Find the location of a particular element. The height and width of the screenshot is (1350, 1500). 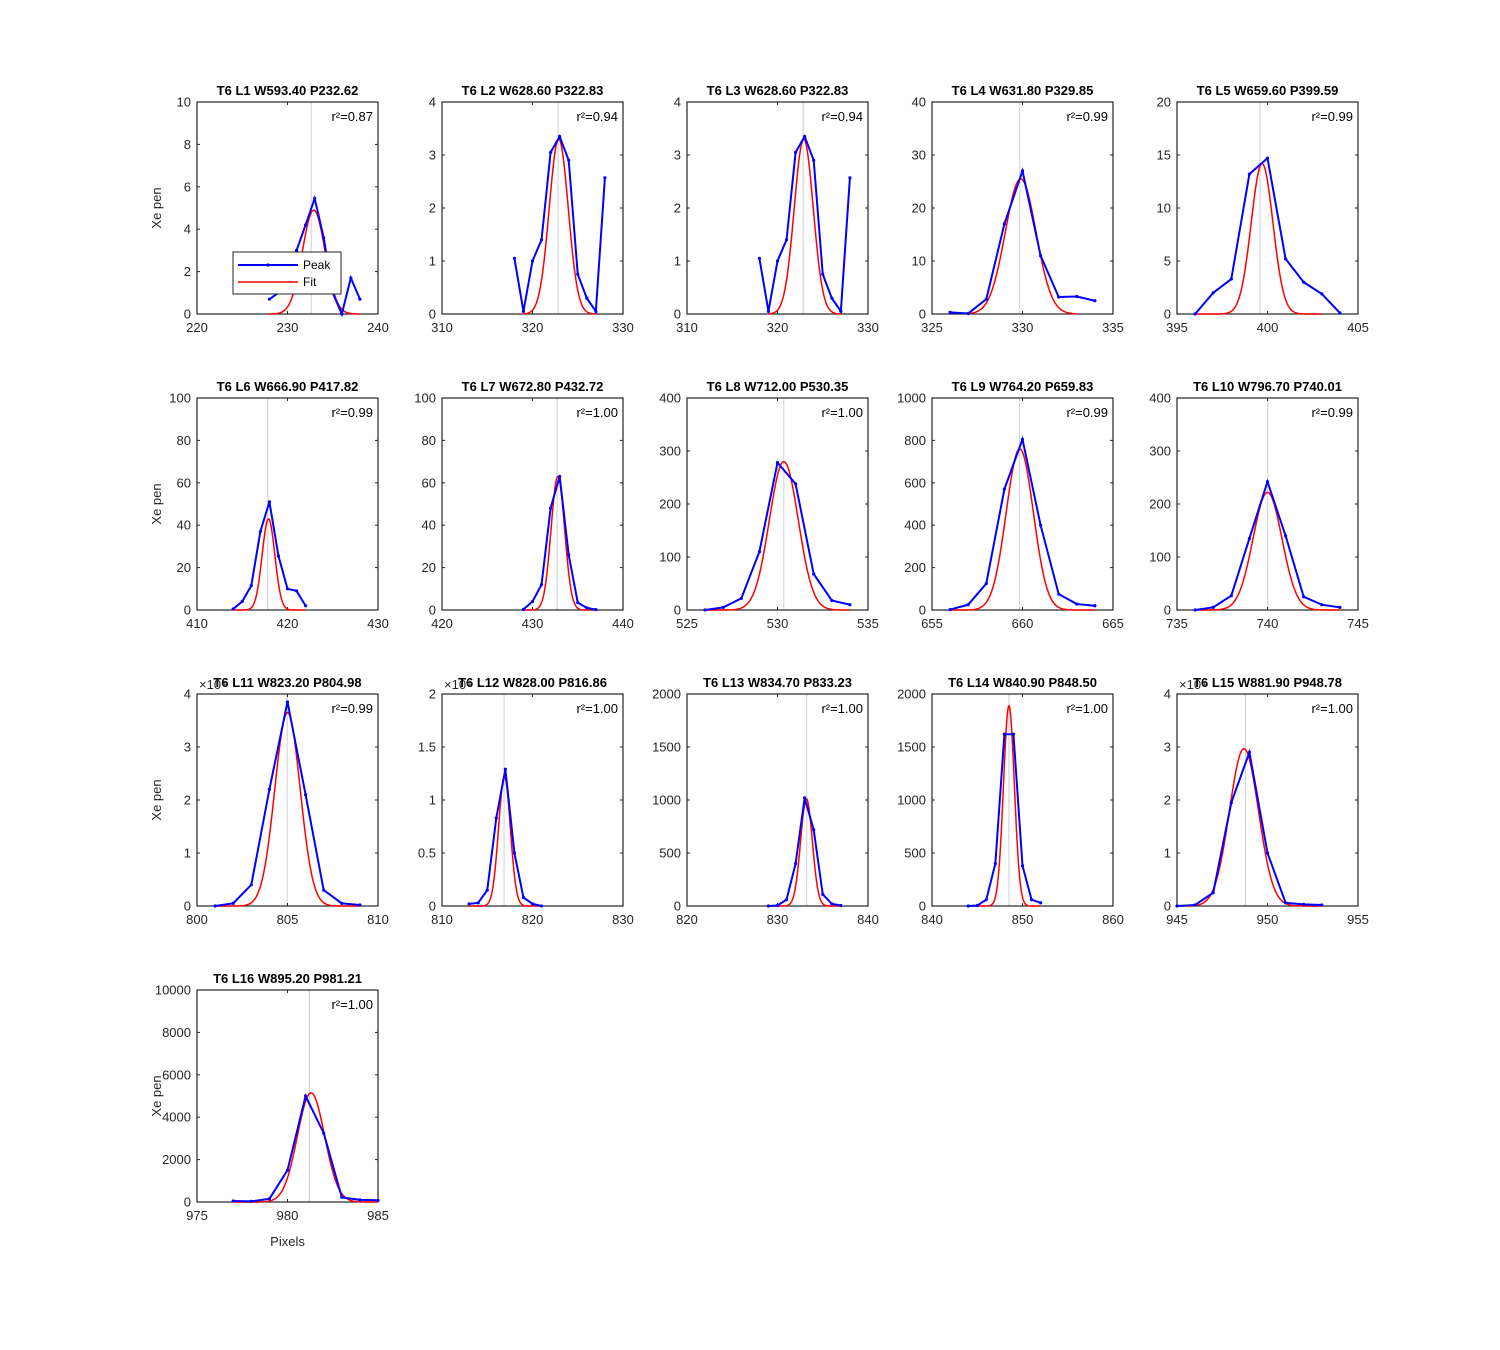

r-squared-label: r²=0.99 is located at coordinates (1332, 116).